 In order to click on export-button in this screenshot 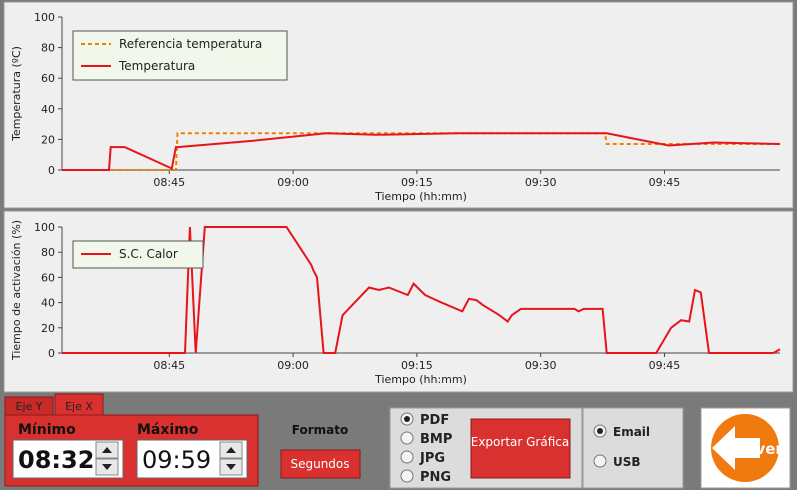, I will do `click(520, 448)`.